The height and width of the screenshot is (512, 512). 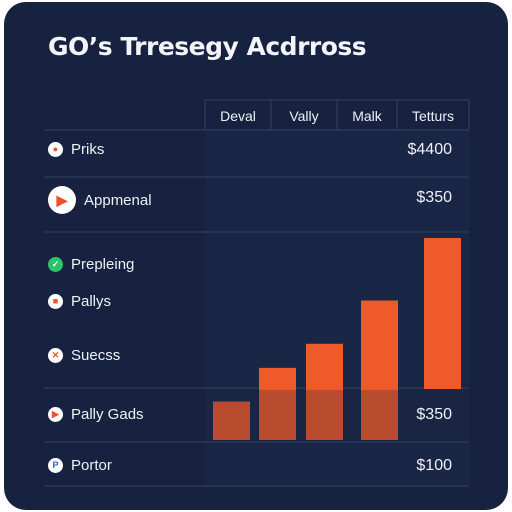 I want to click on check-icon: ✓, so click(x=55, y=264).